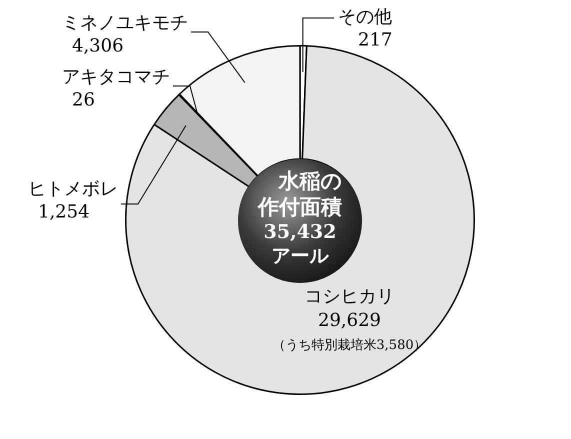 This screenshot has height=439, width=571. I want to click on text: 水稲の作付面積, so click(300, 194).